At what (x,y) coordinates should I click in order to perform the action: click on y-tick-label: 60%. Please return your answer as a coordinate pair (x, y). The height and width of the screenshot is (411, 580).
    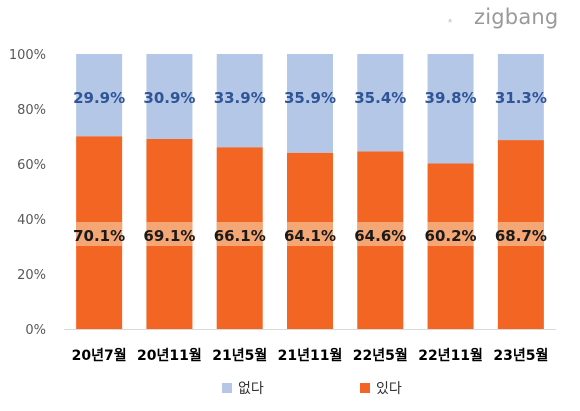
    Looking at the image, I should click on (31, 165).